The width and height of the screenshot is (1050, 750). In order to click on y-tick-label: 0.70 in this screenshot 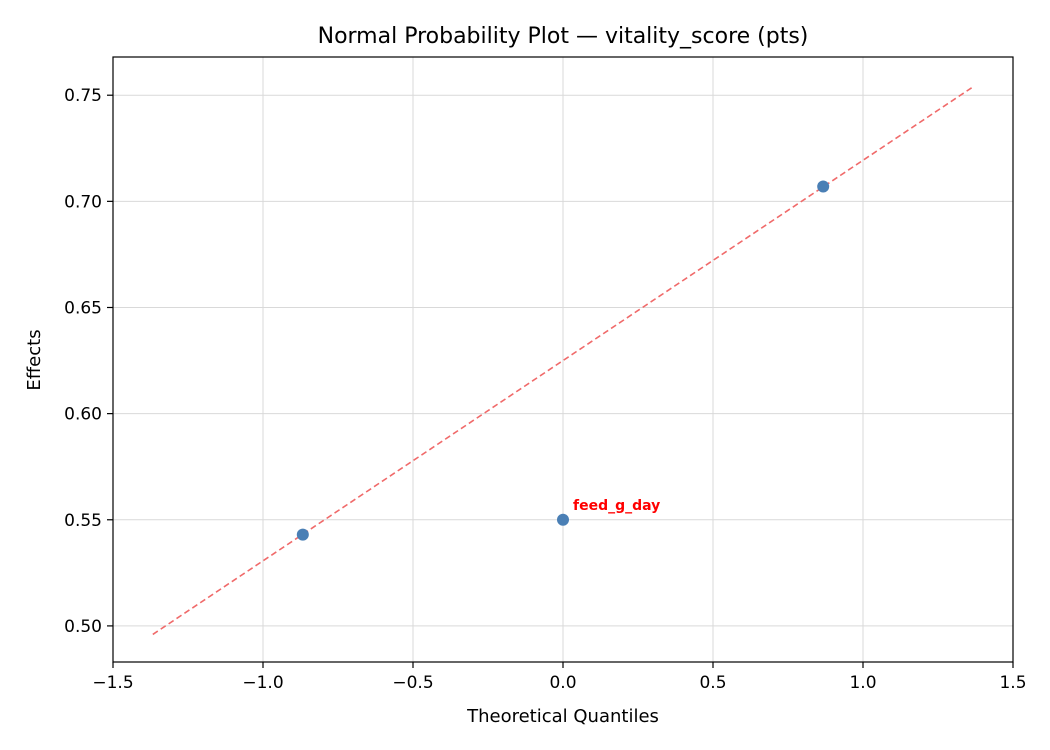, I will do `click(83, 202)`.